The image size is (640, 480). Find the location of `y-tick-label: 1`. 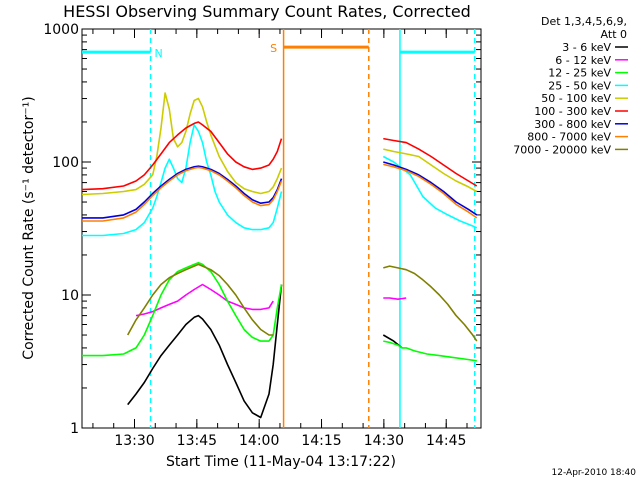

y-tick-label: 1 is located at coordinates (74, 429).